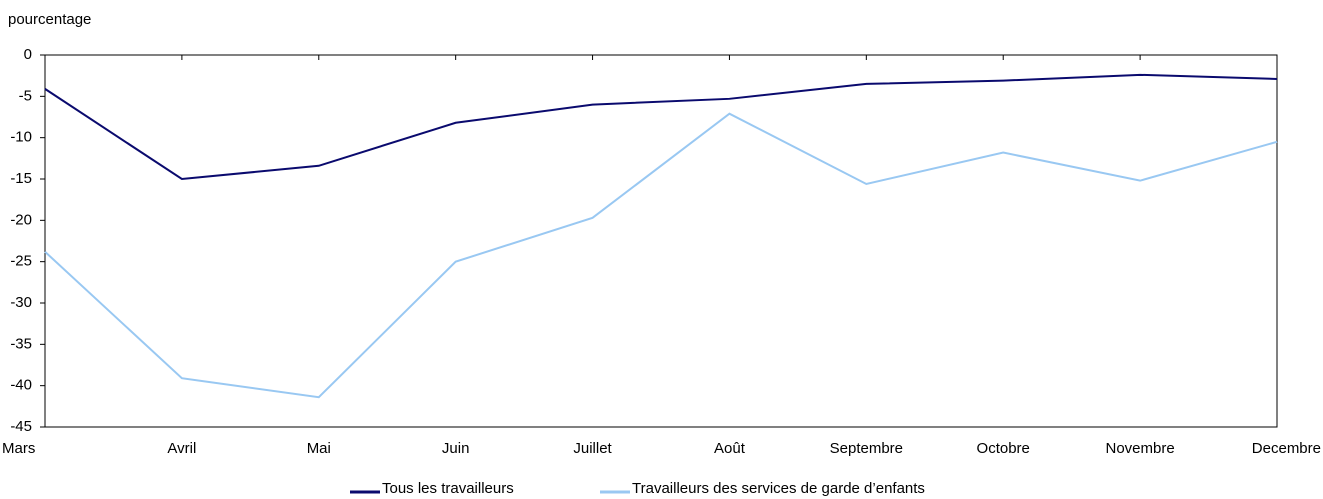  I want to click on y-tick-label: -15, so click(21, 178).